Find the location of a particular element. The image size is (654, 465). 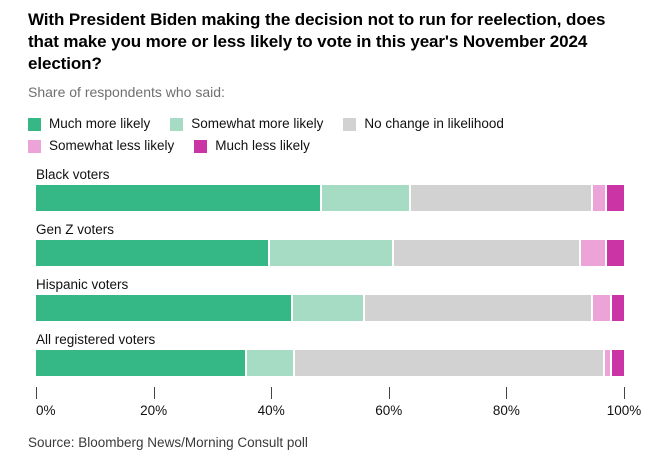

tick-label: 80% is located at coordinates (506, 410).